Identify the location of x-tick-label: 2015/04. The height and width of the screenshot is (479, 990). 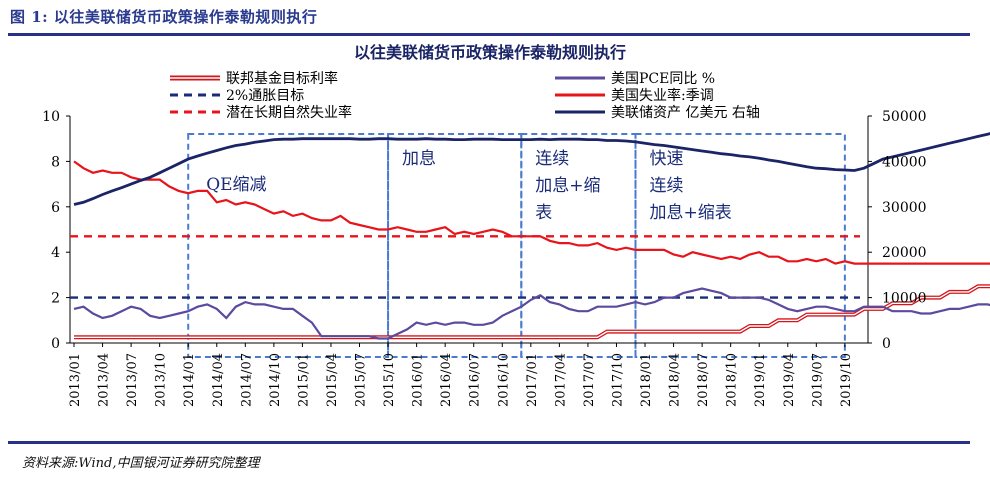
(332, 380).